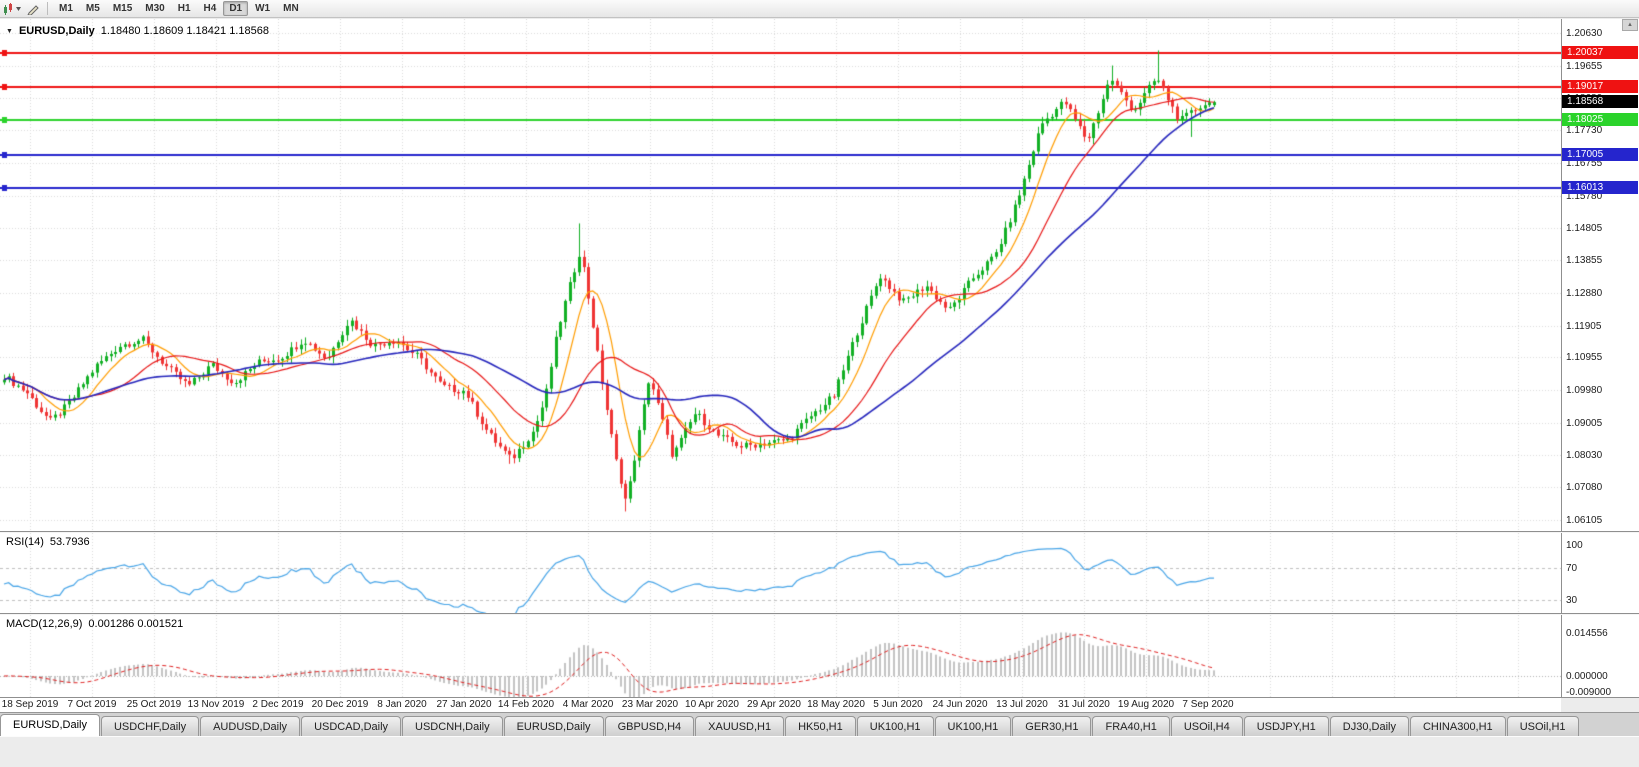  I want to click on date-label: 31 Jul 2020, so click(1084, 704).